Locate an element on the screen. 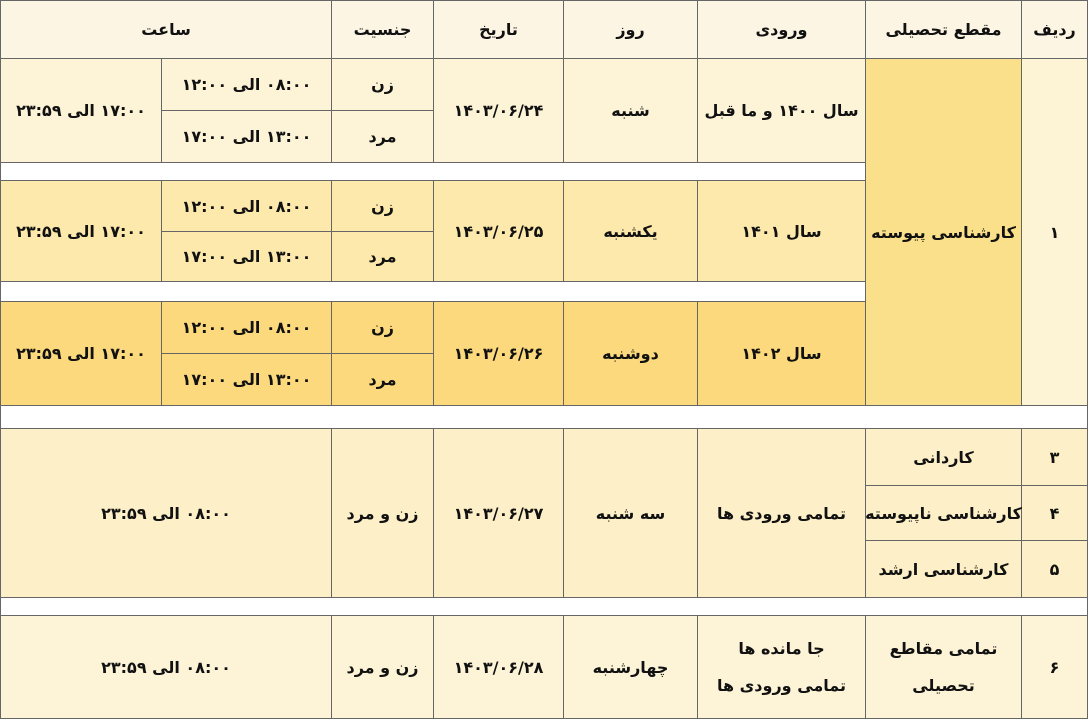 The height and width of the screenshot is (723, 1089). day: سه شنبه is located at coordinates (630, 513).